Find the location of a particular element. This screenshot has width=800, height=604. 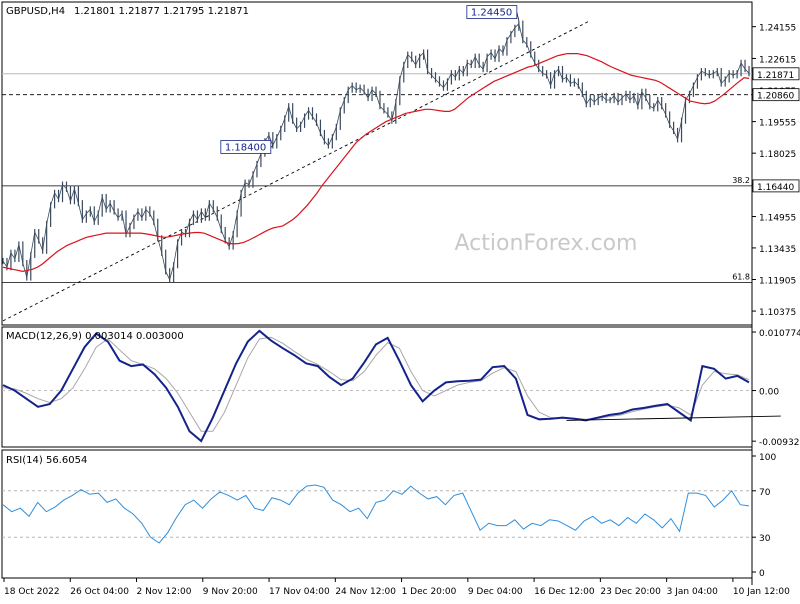

watermark-text: ActionForex.com is located at coordinates (546, 243).